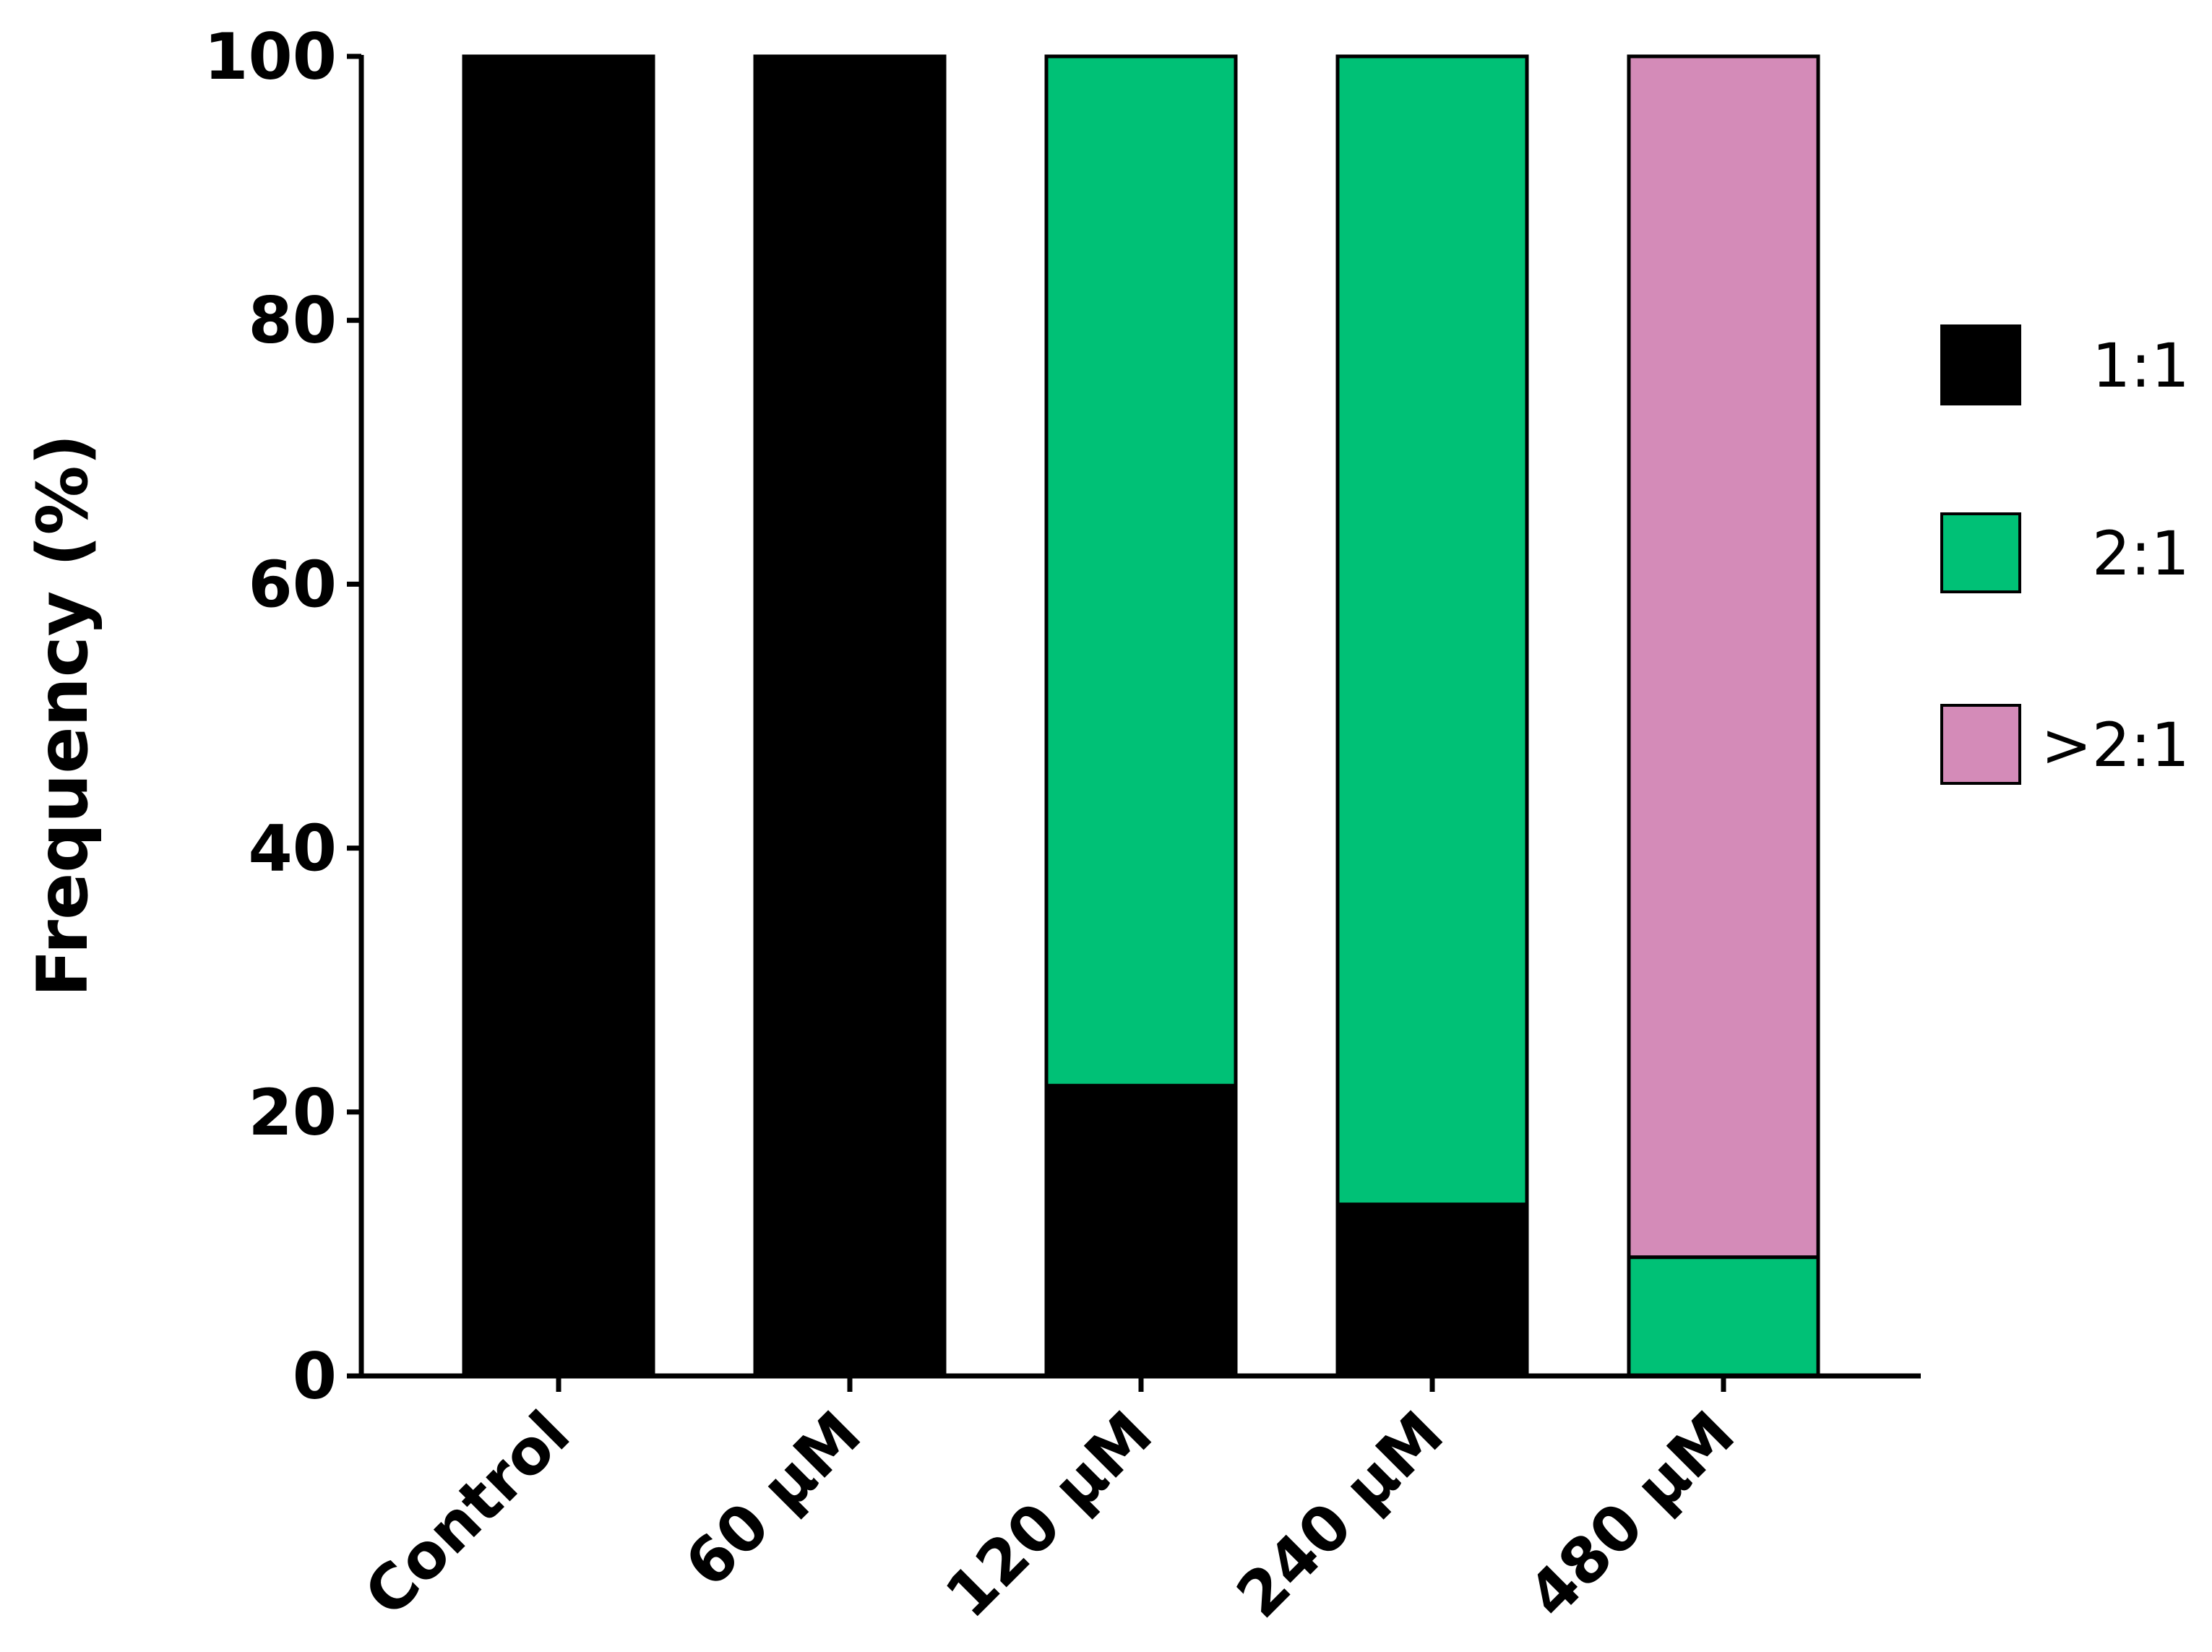 This screenshot has height=1652, width=2212. Describe the element at coordinates (1340, 1515) in the screenshot. I see `x-tick-label-240-m: 240 μM` at that location.